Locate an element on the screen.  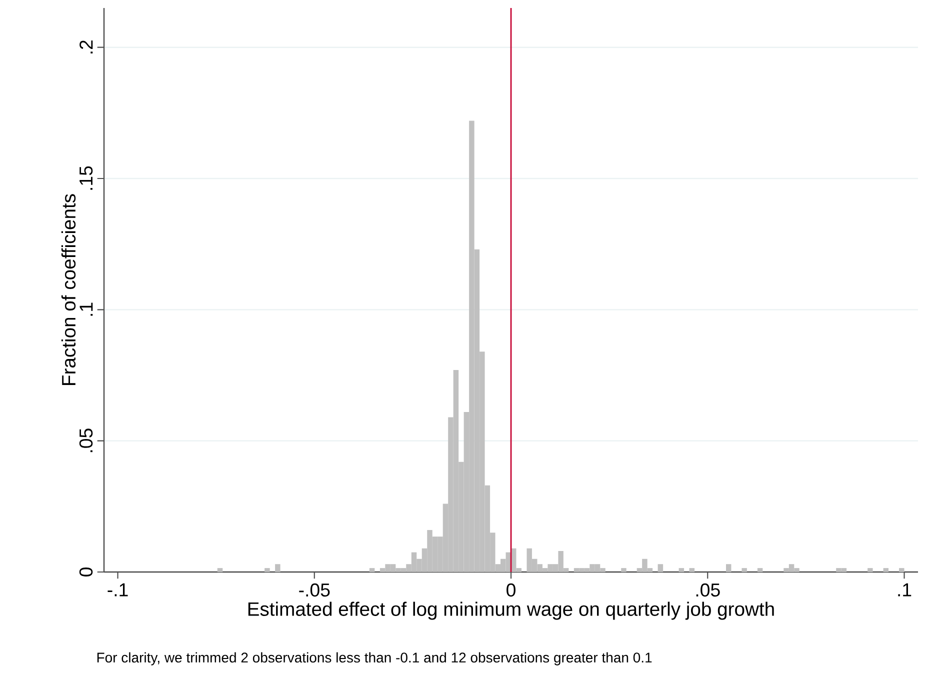
x-tick-label: .1 is located at coordinates (905, 589).